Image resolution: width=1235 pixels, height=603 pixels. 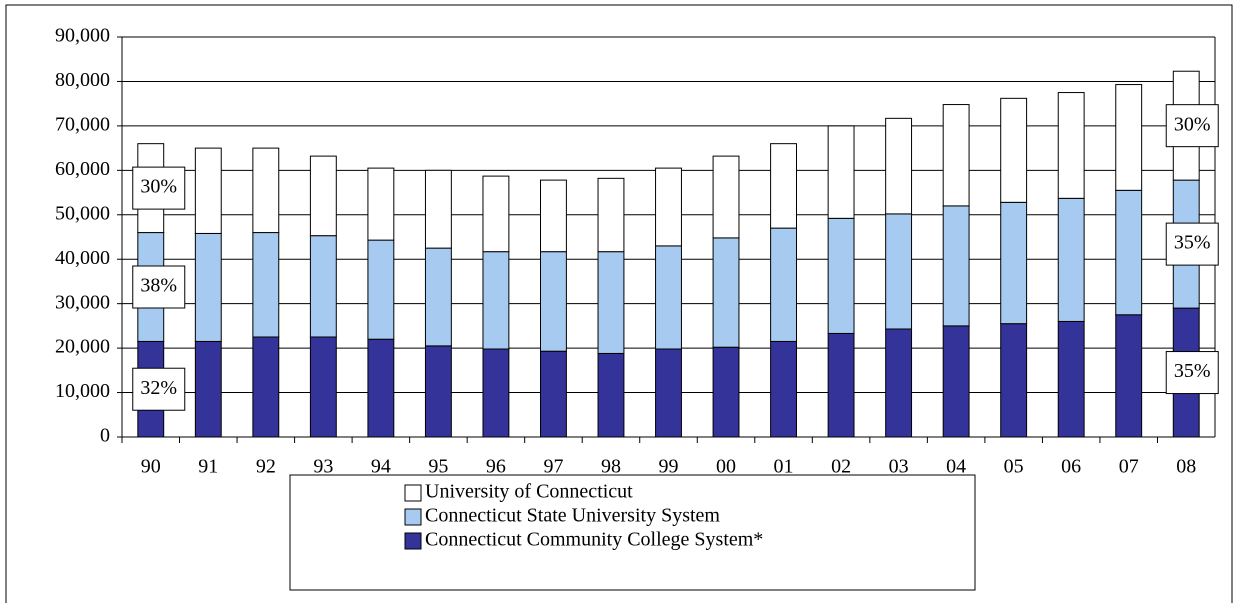 I want to click on y-tick-label: 70,000, so click(x=82, y=124).